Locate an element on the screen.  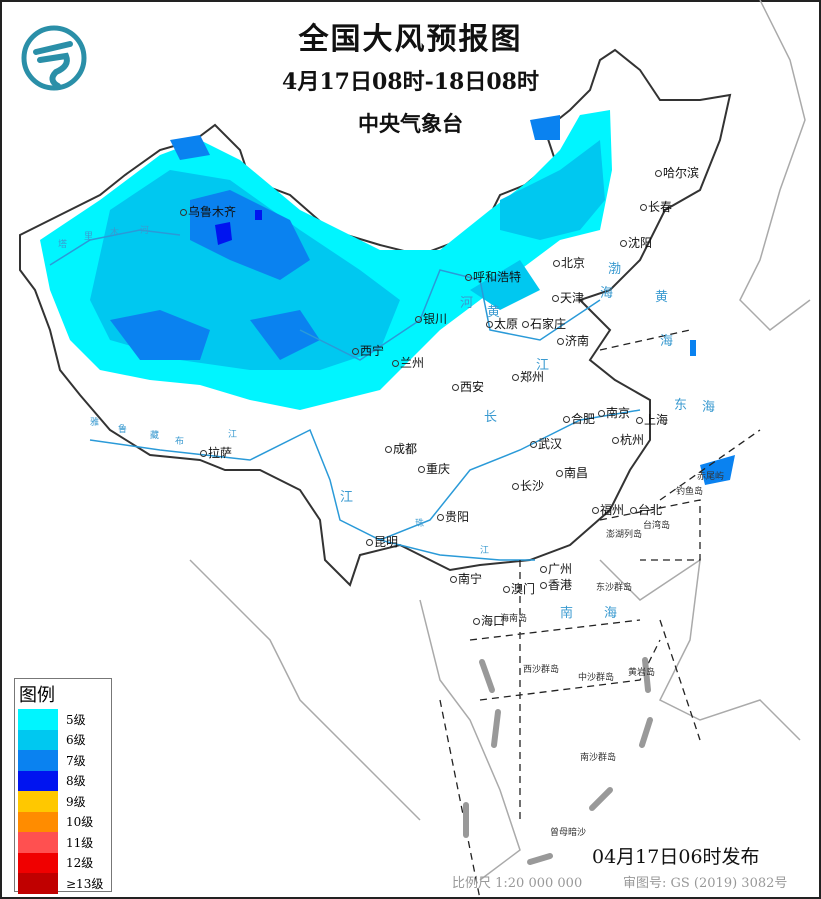
city-name: 南宁 is located at coordinates (470, 579).